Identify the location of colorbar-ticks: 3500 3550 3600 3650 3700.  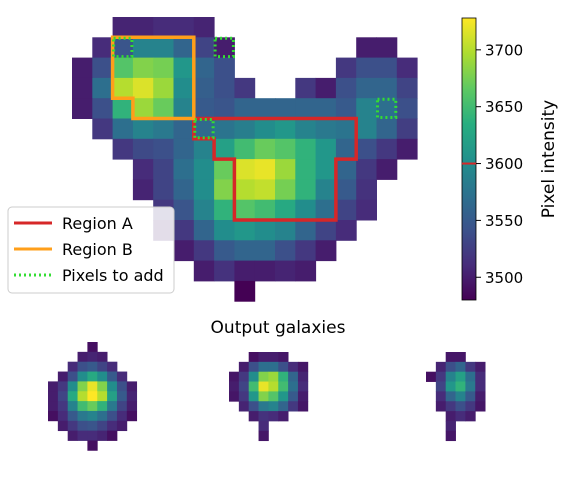
(492, 164).